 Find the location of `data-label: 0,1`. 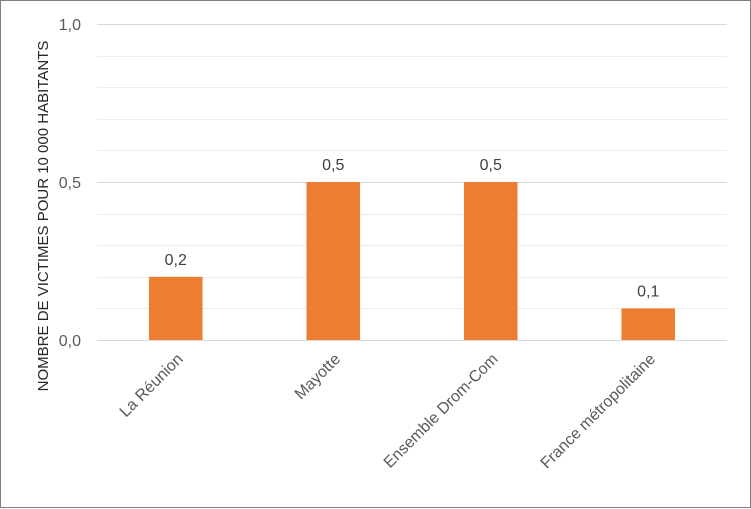

data-label: 0,1 is located at coordinates (648, 291).